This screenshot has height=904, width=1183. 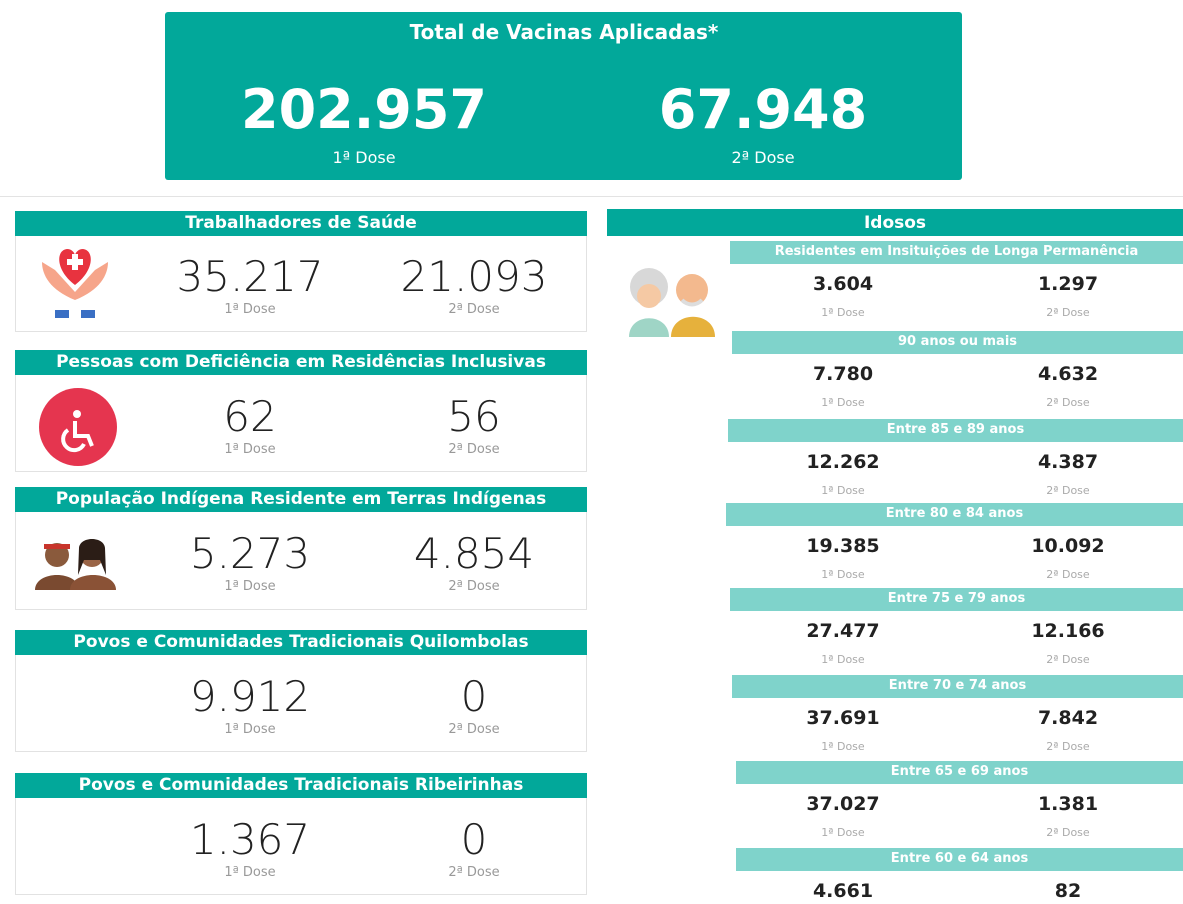 I want to click on dose-value: 1.381, so click(x=1068, y=804).